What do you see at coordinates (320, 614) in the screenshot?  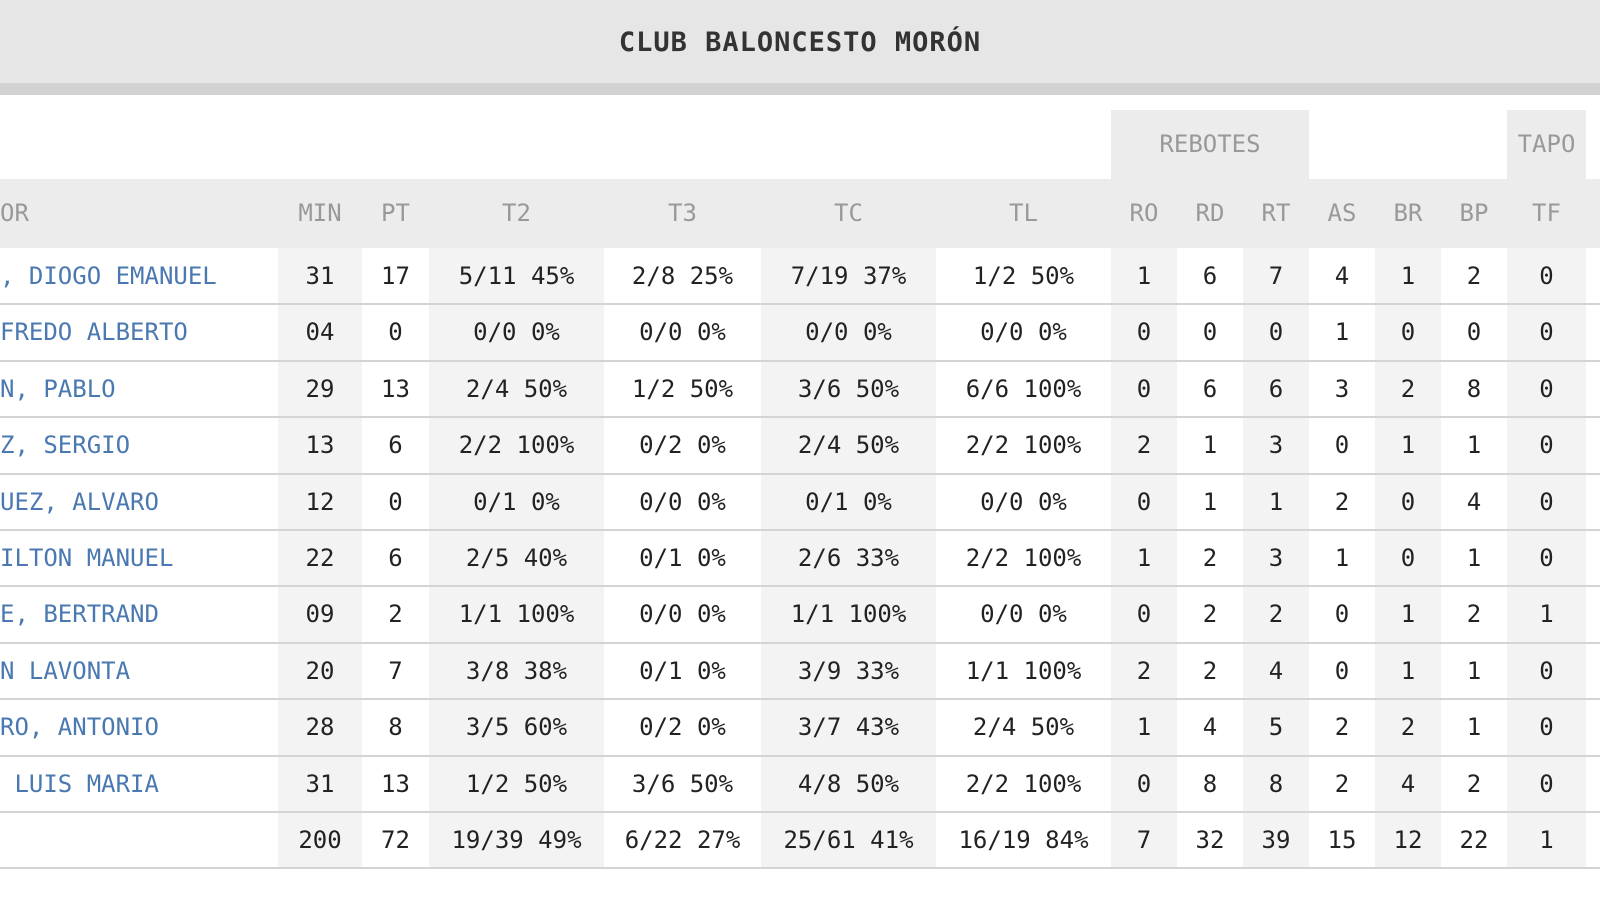 I see `stat-cell: 09` at bounding box center [320, 614].